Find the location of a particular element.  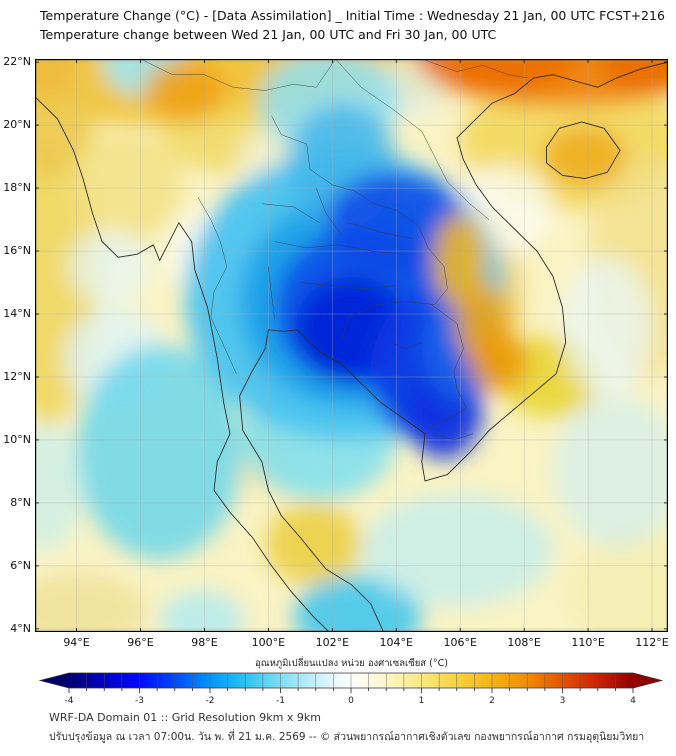

y-tick-label: 8°N is located at coordinates (20, 502).